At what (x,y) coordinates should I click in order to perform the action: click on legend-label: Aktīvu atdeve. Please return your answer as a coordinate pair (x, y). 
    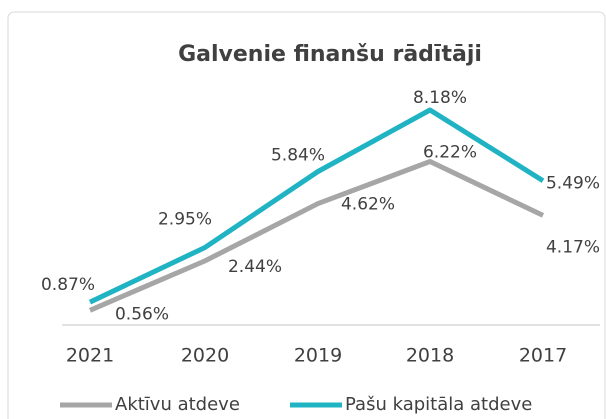
    Looking at the image, I should click on (177, 404).